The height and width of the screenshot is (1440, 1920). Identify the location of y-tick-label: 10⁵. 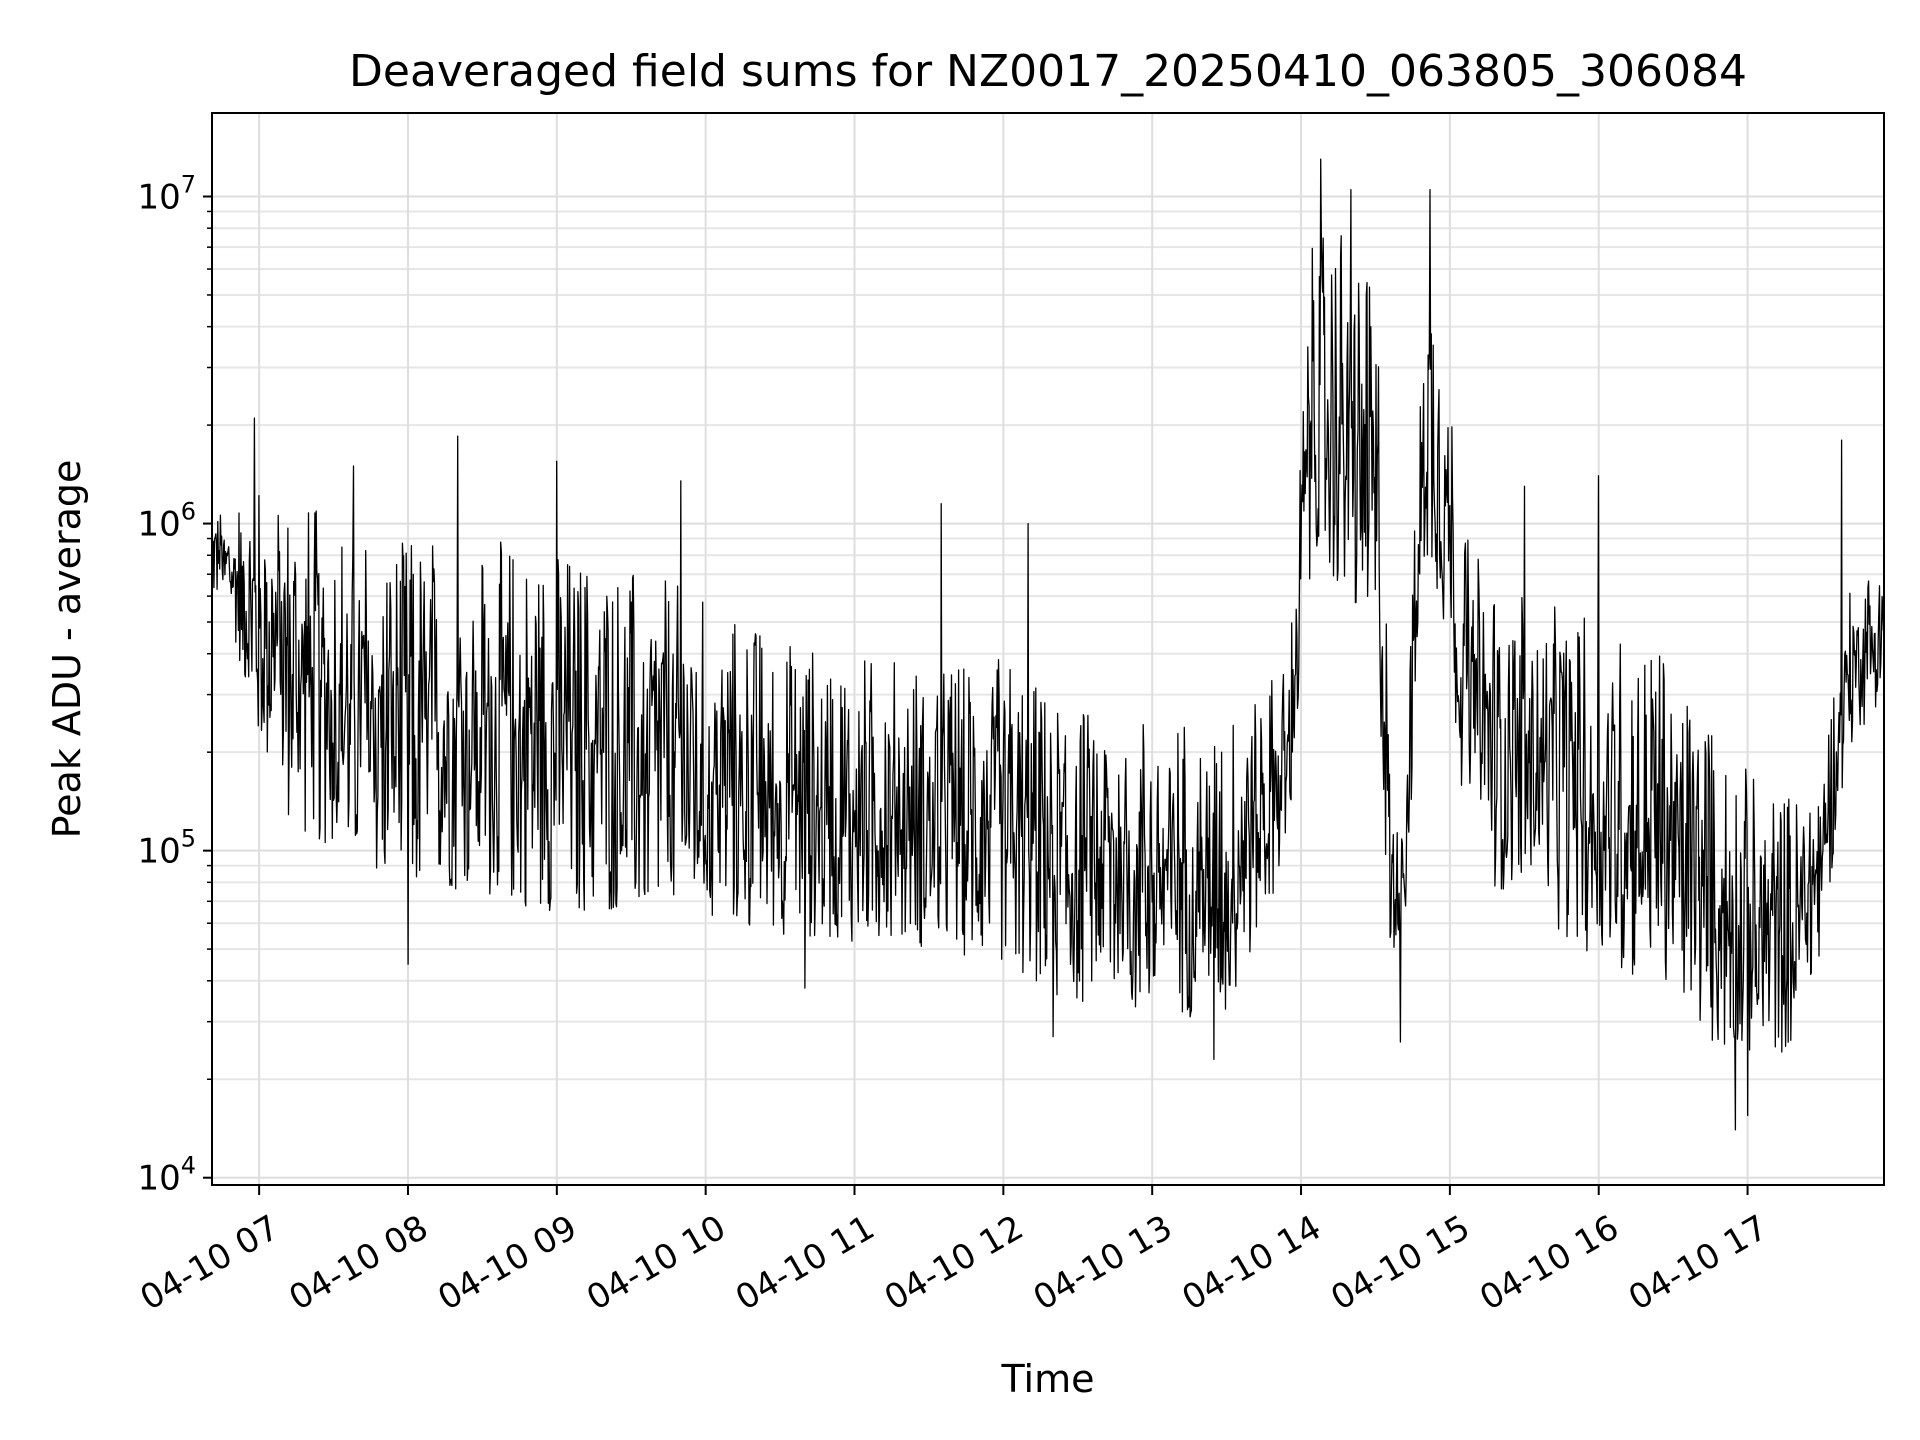
(166, 848).